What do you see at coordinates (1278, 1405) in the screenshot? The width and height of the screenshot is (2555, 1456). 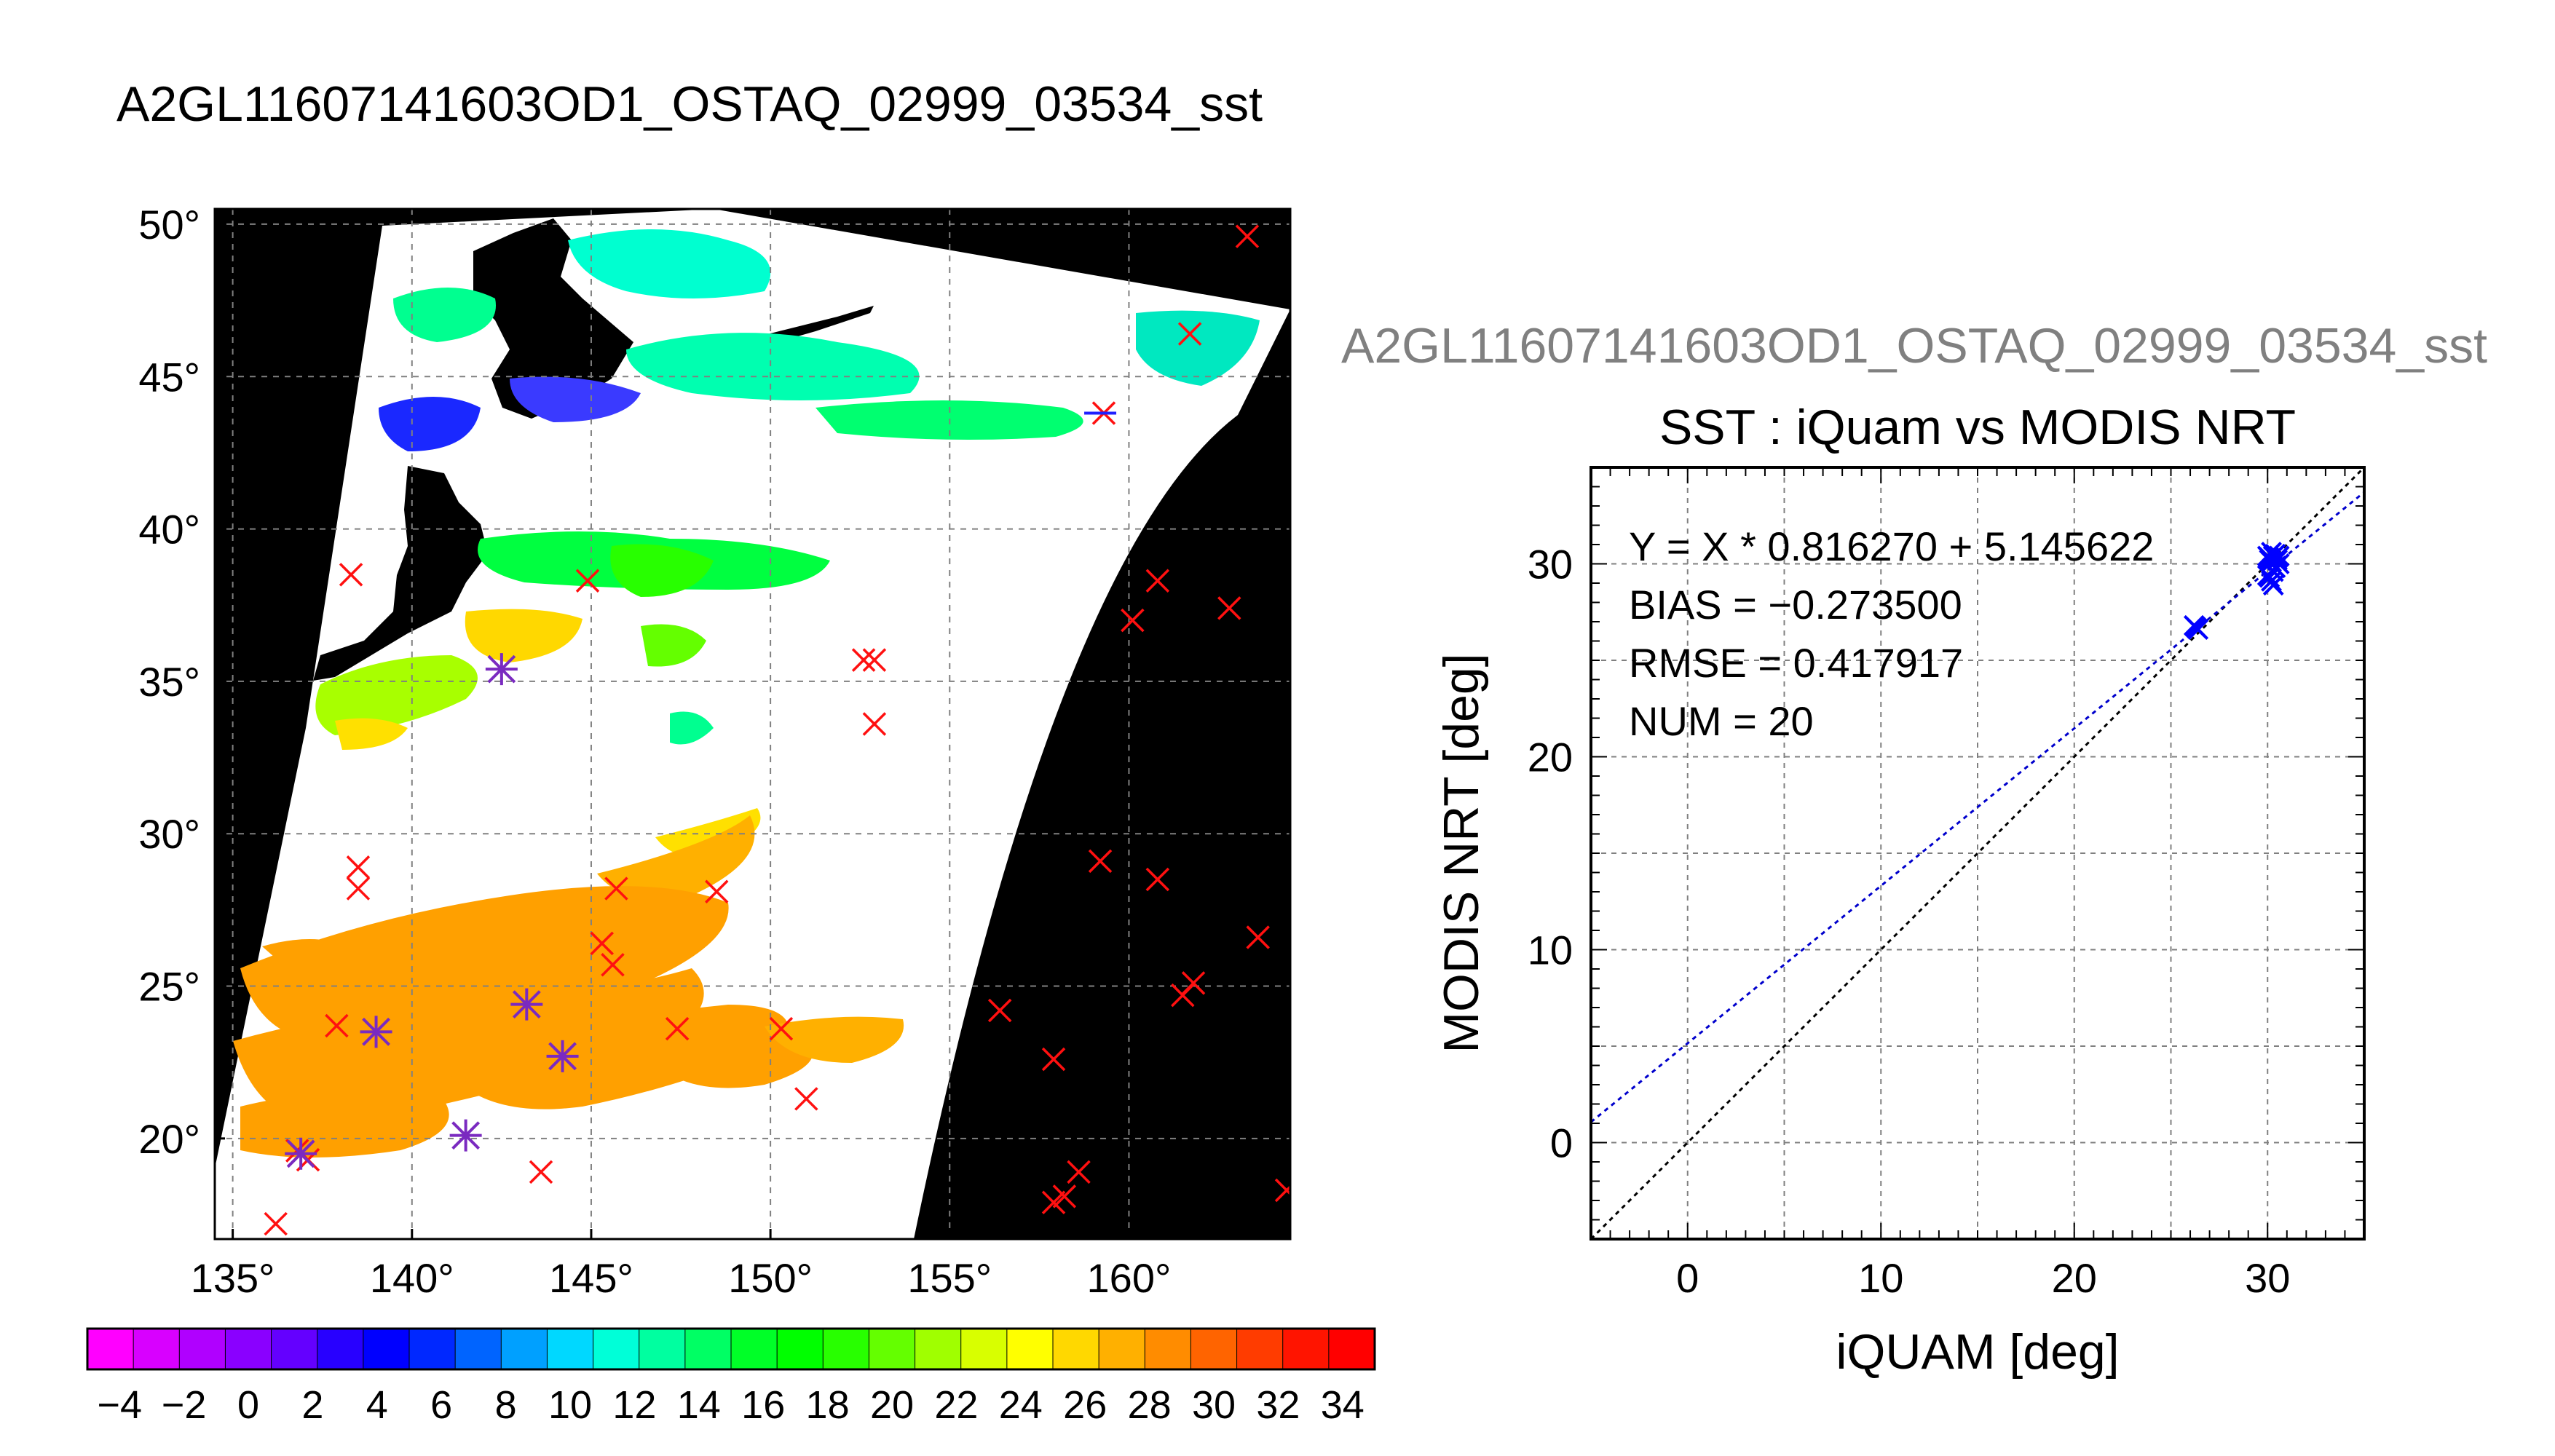 I see `colorbar-tick-label: 32` at bounding box center [1278, 1405].